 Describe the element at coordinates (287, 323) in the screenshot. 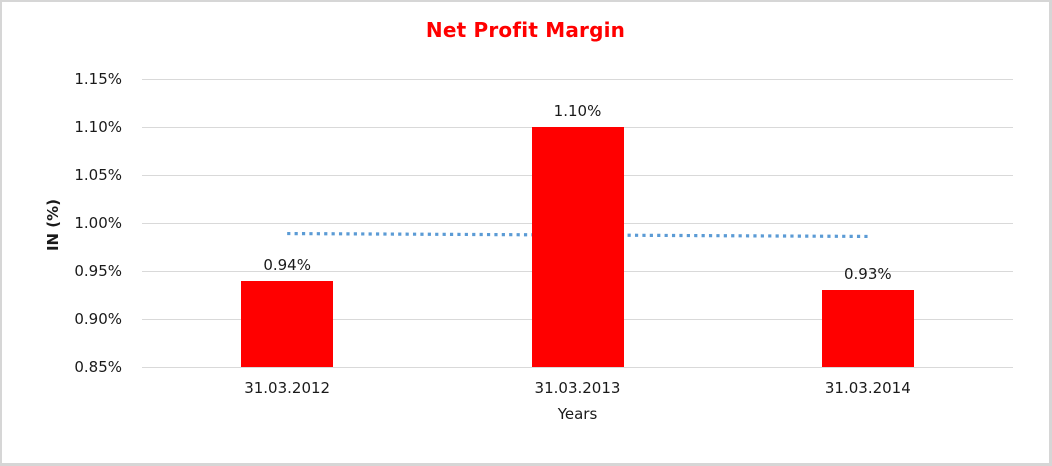

I see `bar-31.03.2012` at that location.